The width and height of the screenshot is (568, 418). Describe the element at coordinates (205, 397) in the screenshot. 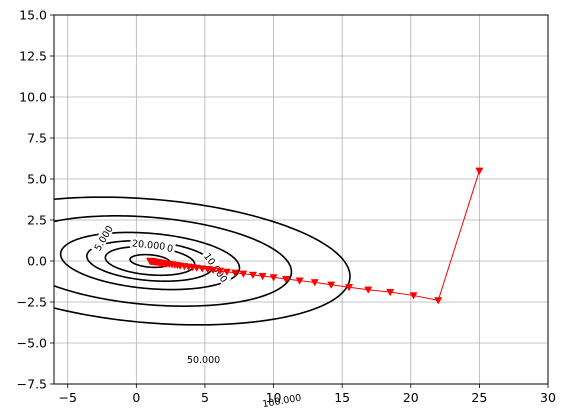

I see `x-tick-label: 5` at that location.